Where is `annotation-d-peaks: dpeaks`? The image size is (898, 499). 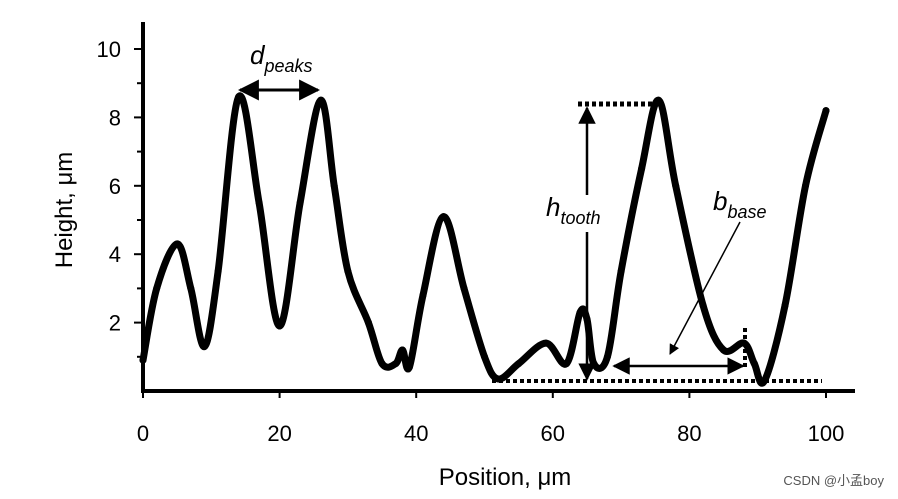
annotation-d-peaks: dpeaks is located at coordinates (279, 70).